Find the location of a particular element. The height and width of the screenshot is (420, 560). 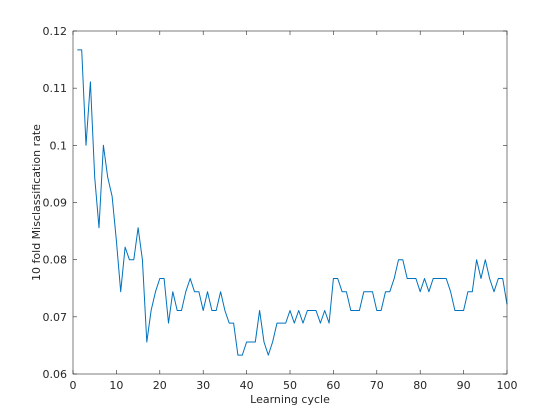

x-tick-label: 40 is located at coordinates (247, 385).